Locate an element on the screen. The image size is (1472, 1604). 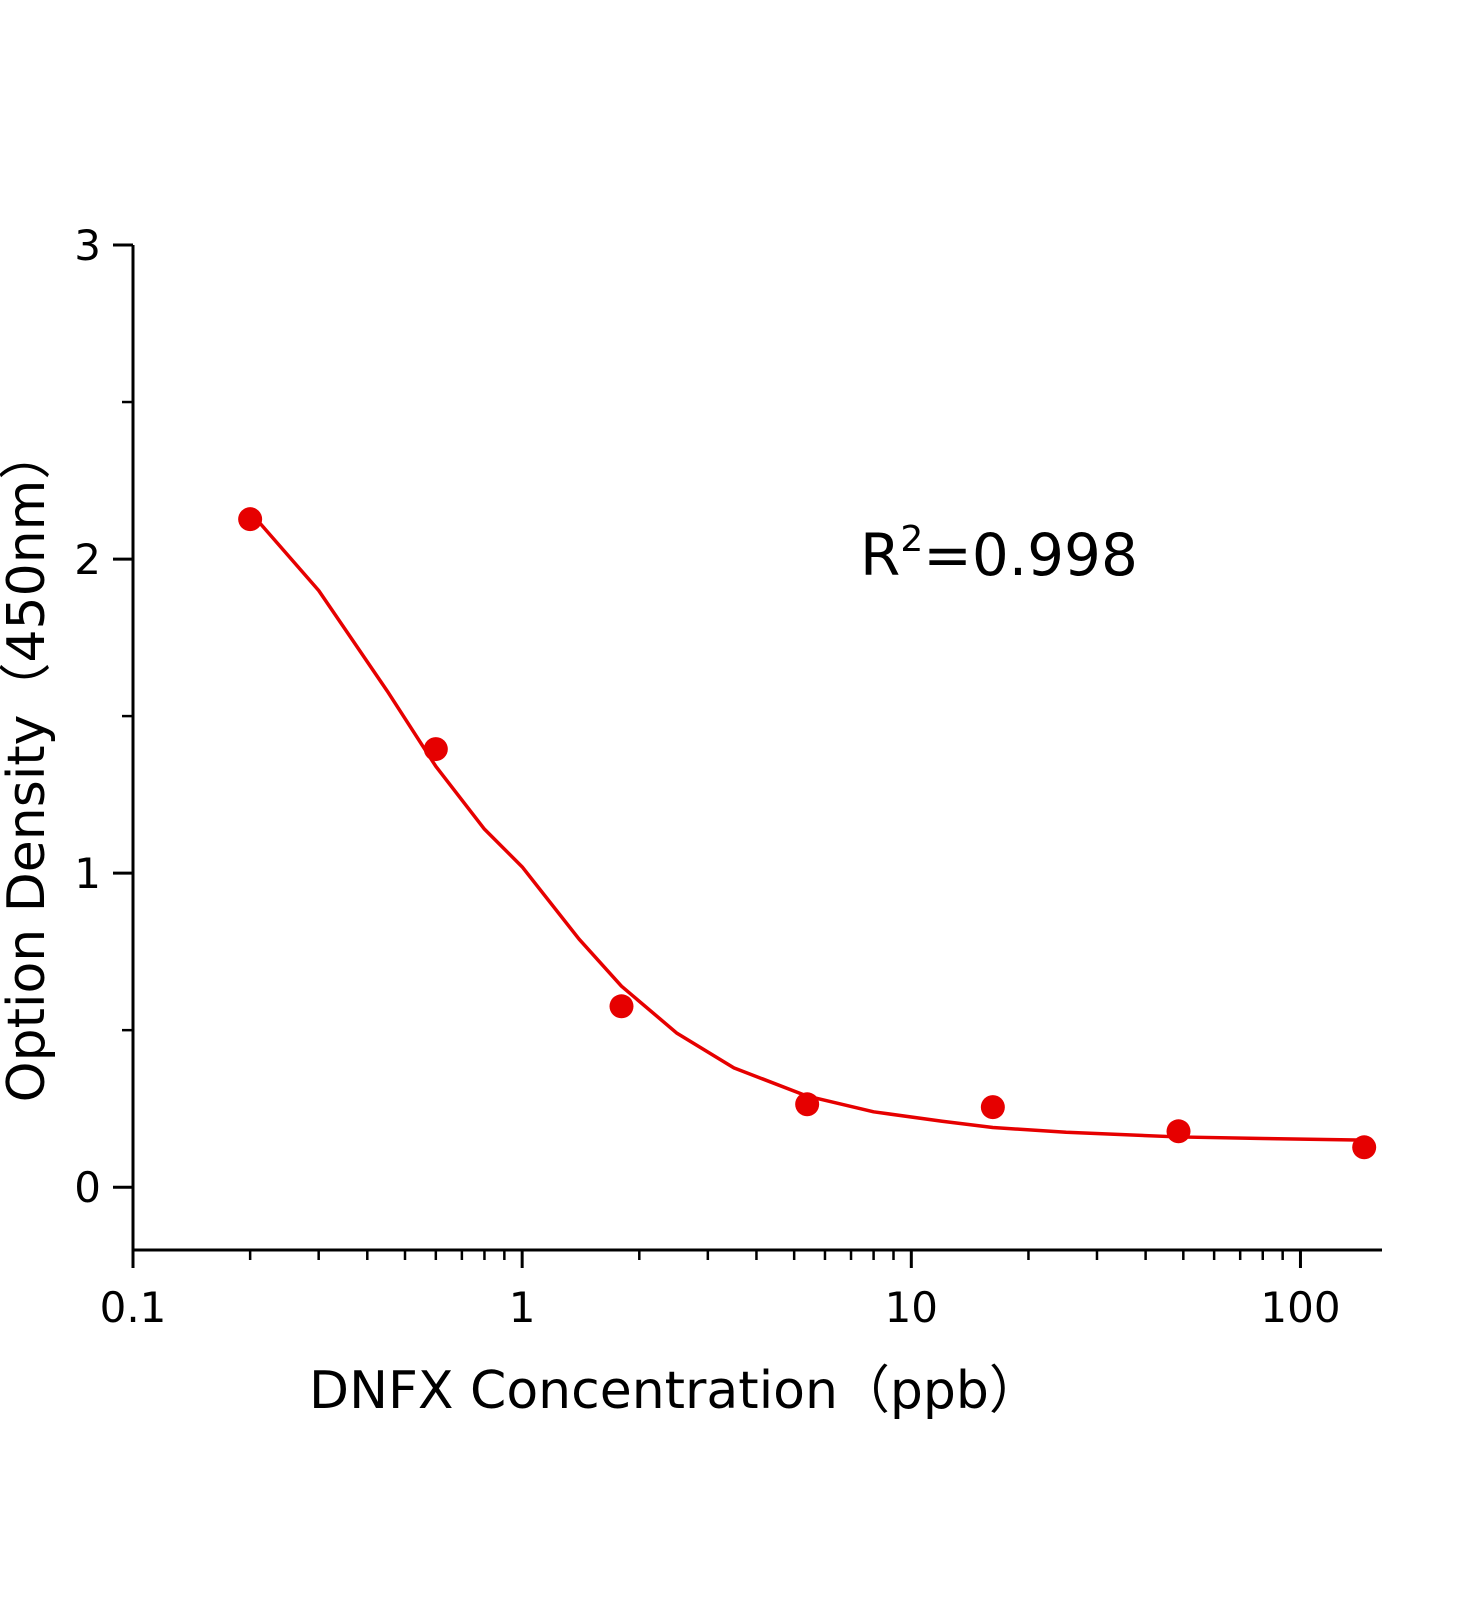
y-tick-label: 2 is located at coordinates (87, 559).